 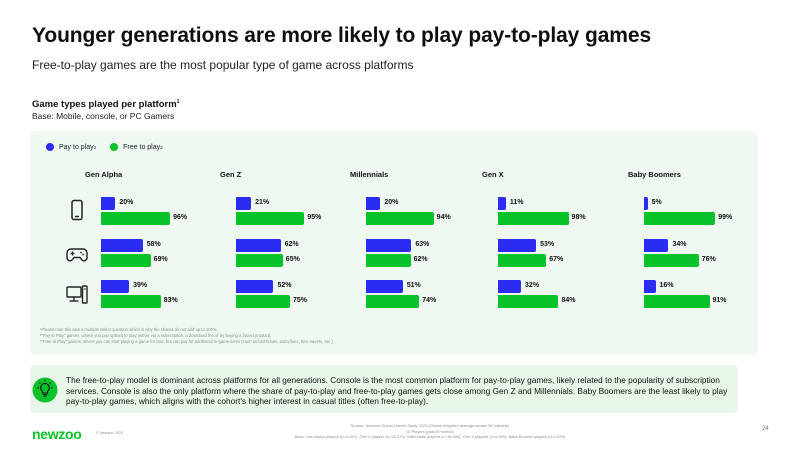 I want to click on desktop-pc-icon, so click(x=77, y=294).